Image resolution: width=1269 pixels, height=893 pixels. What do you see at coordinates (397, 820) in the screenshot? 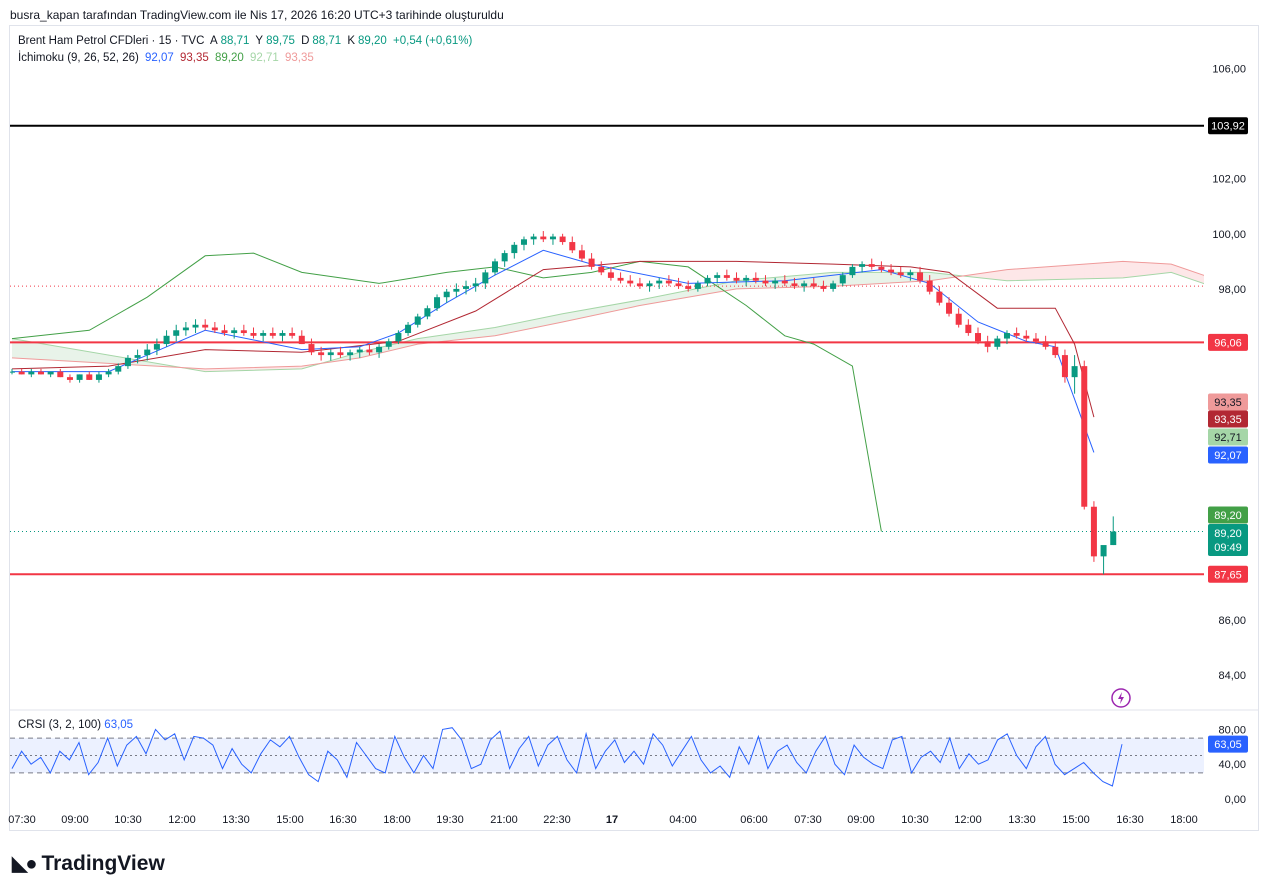
I see `x-axis-tick-label: 18:00` at bounding box center [397, 820].